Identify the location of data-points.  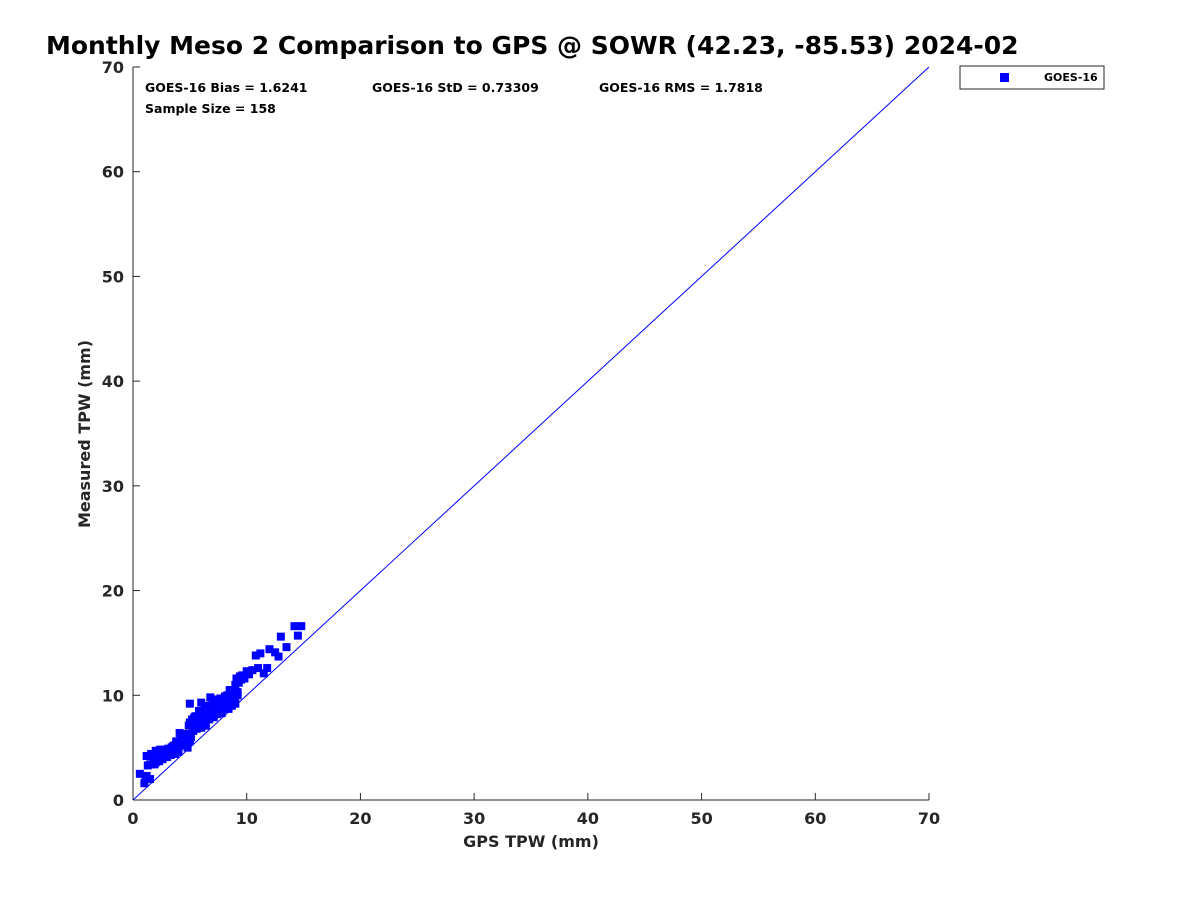
(220, 705).